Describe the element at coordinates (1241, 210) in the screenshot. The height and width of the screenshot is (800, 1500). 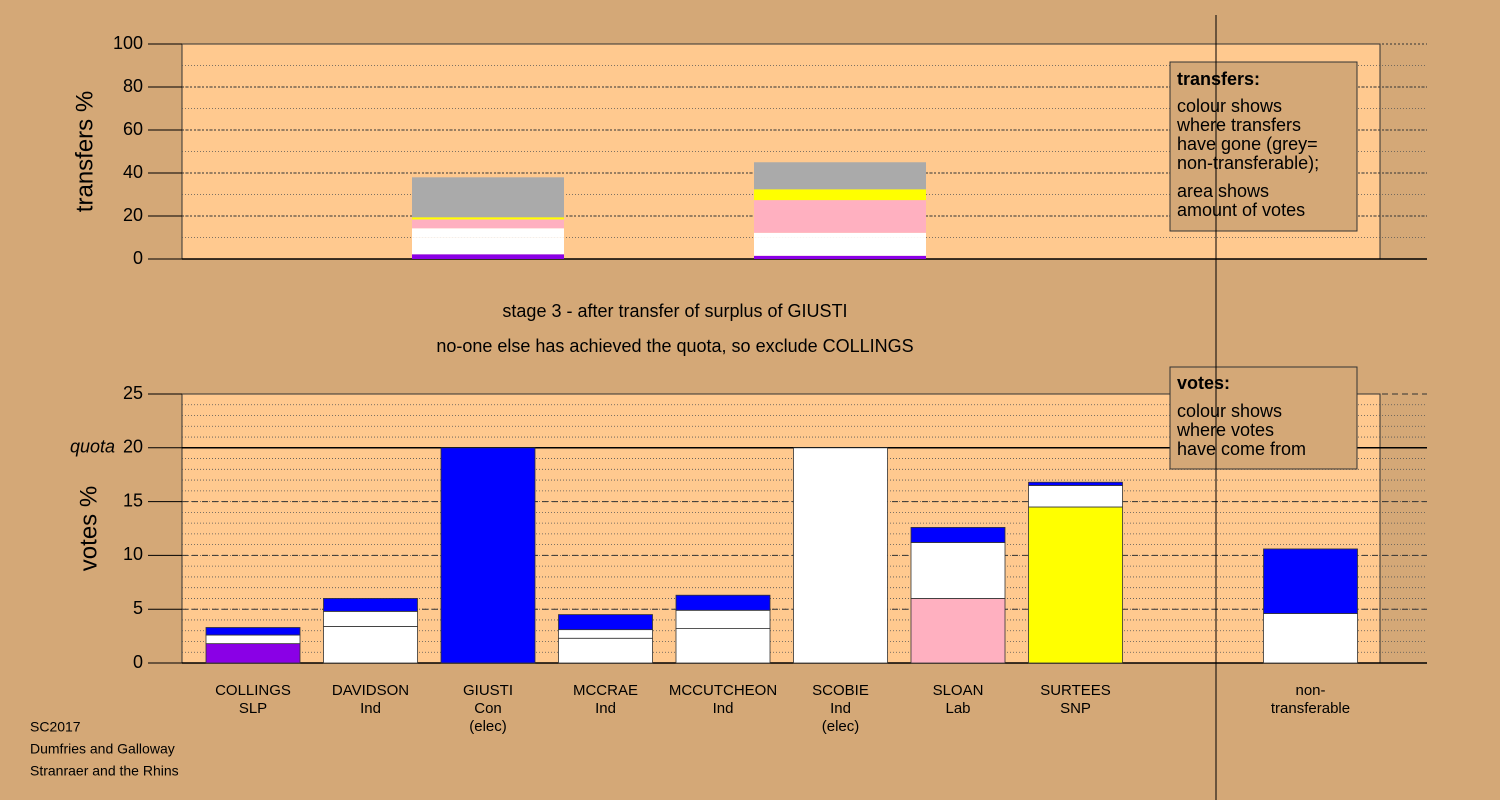
I see `legend-text: amount of votes` at that location.